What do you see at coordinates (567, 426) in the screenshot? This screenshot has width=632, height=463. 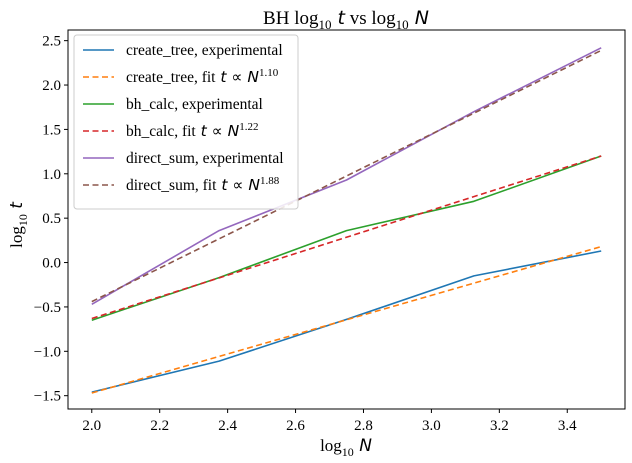 I see `x-tick-label: 3.4` at bounding box center [567, 426].